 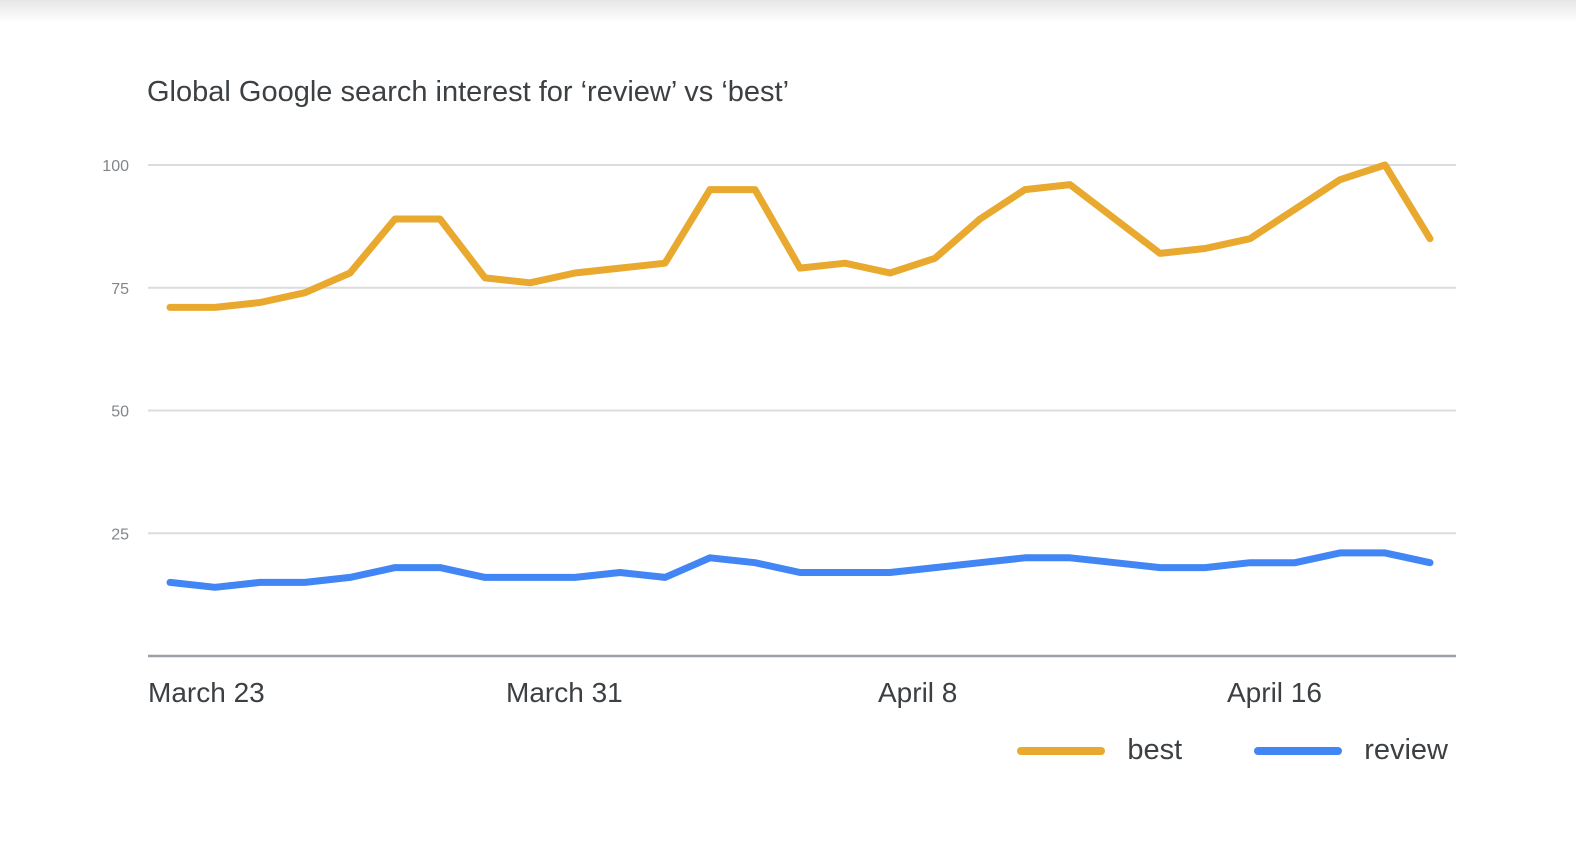 I want to click on y-tick-label: 50, so click(x=120, y=412).